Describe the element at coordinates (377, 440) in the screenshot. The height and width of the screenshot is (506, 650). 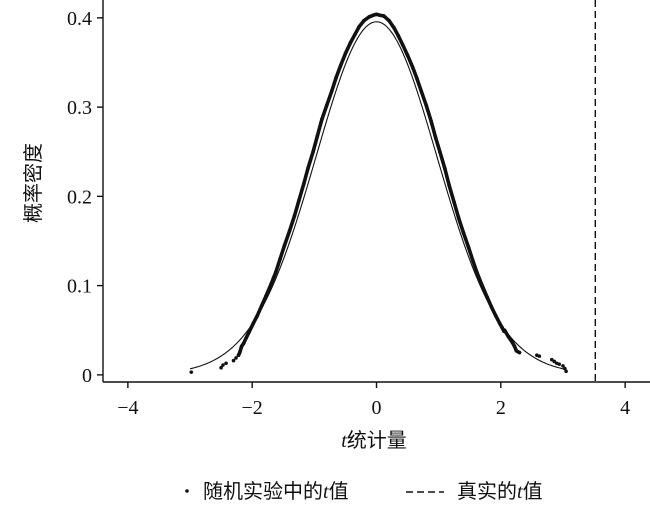
I see `x-axis-label-text: 统计量` at that location.